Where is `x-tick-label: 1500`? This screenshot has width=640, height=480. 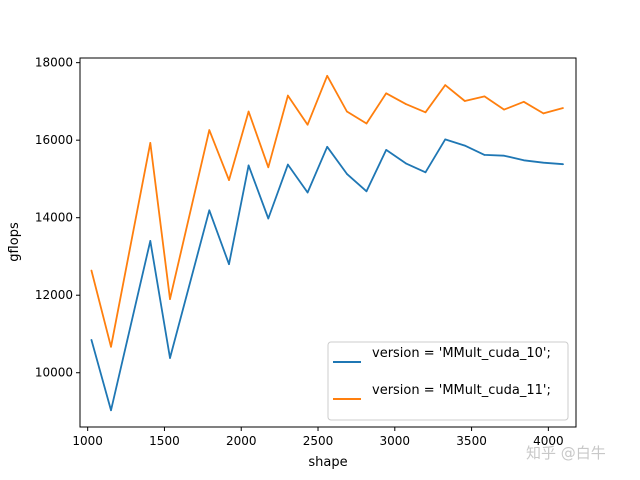
x-tick-label: 1500 is located at coordinates (164, 441).